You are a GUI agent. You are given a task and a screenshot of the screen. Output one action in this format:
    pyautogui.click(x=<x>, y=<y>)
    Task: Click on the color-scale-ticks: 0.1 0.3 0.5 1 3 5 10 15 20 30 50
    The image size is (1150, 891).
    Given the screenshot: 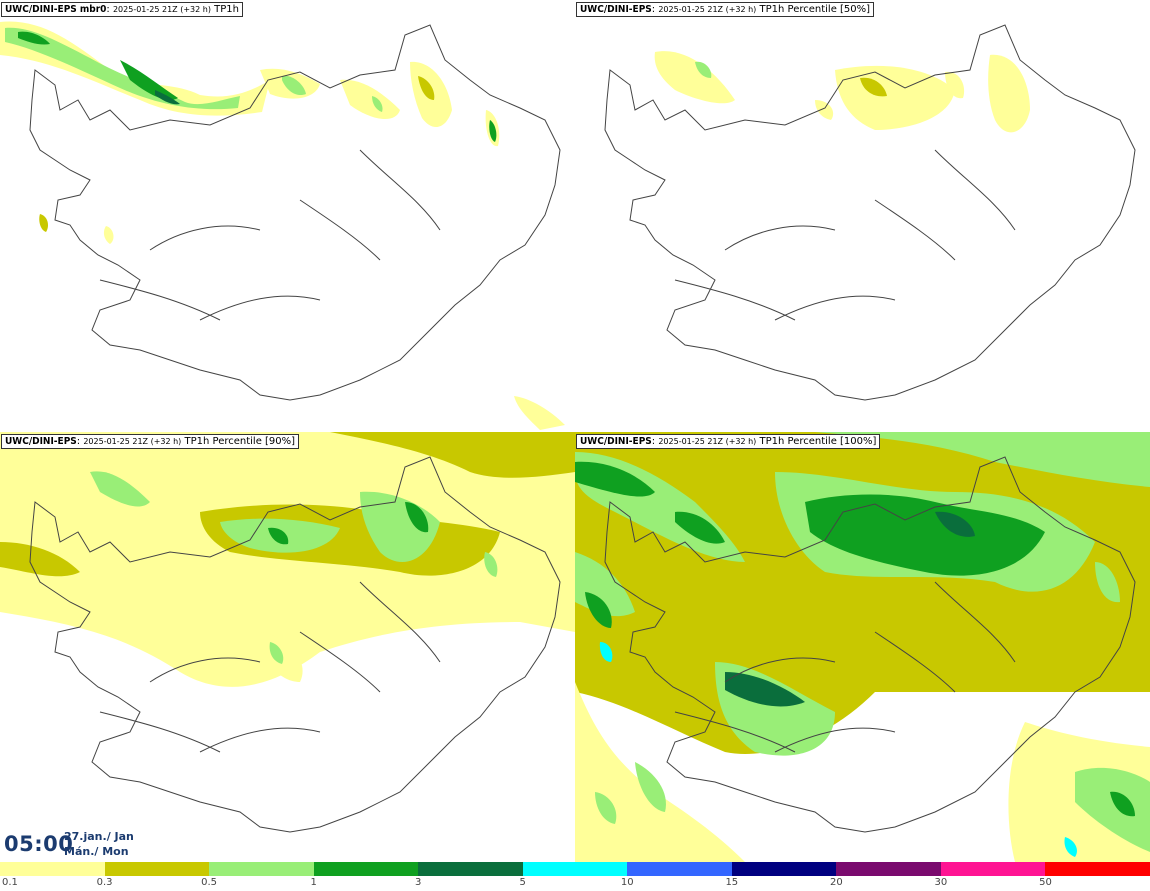 What is the action you would take?
    pyautogui.click(x=575, y=883)
    